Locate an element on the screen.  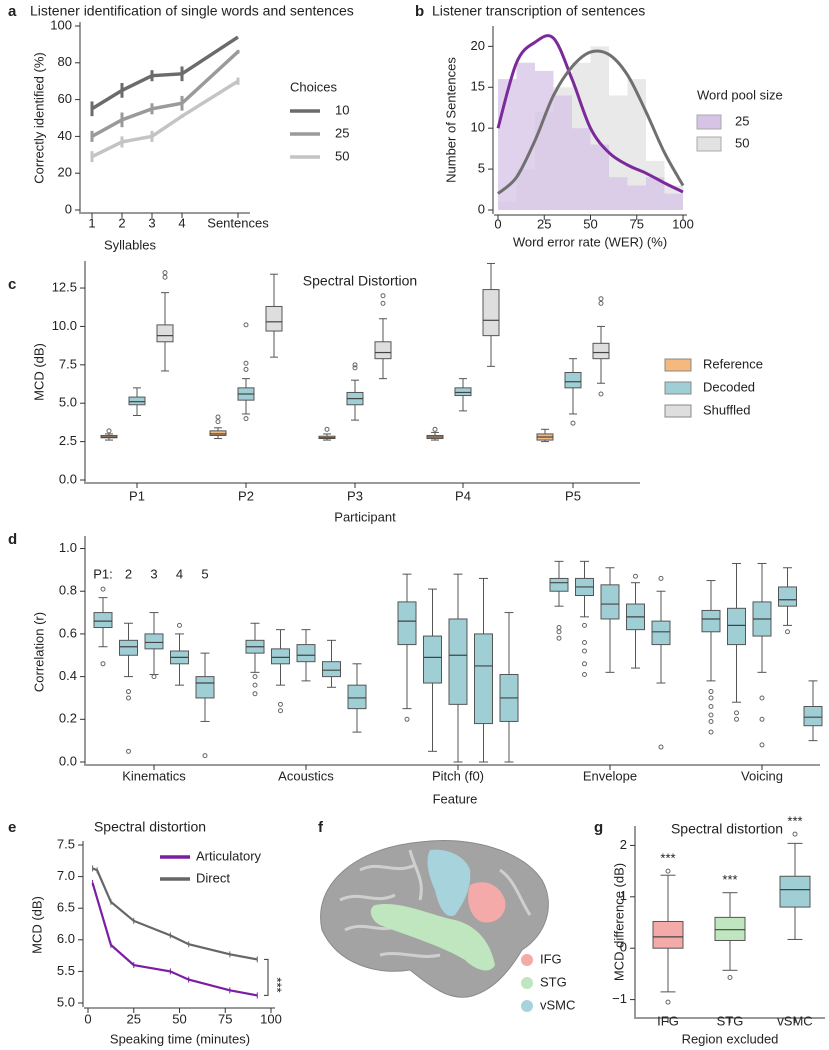
x-tick-label: P4 is located at coordinates (463, 495).